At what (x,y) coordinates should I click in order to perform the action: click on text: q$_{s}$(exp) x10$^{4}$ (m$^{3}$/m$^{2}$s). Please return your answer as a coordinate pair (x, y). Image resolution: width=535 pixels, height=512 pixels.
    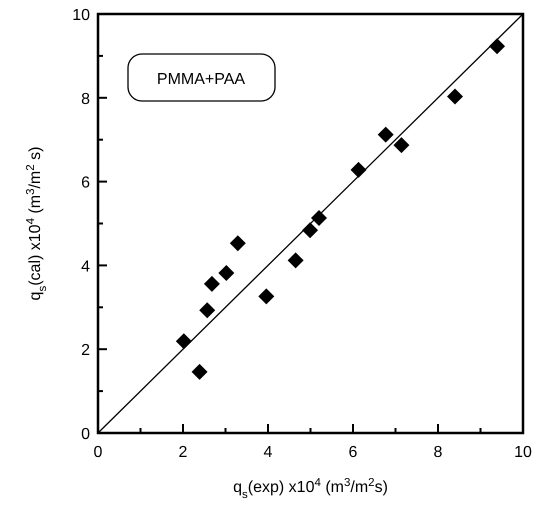
    Looking at the image, I should click on (310, 489).